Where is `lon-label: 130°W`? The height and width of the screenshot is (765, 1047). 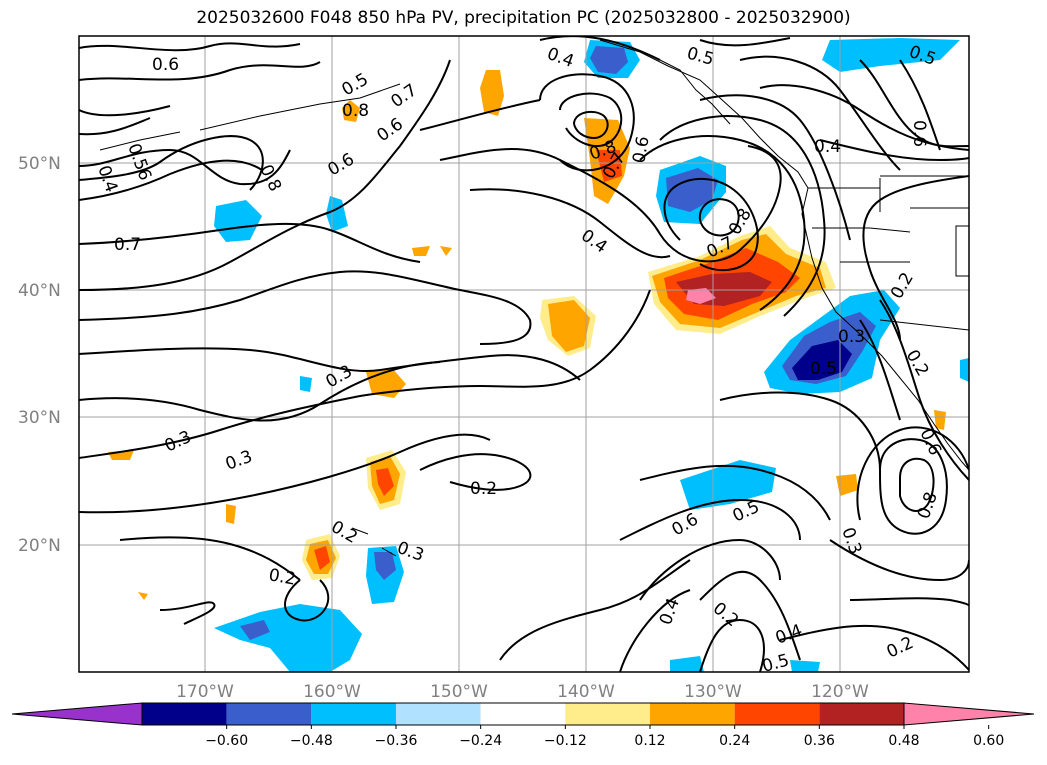
lon-label: 130°W is located at coordinates (713, 692).